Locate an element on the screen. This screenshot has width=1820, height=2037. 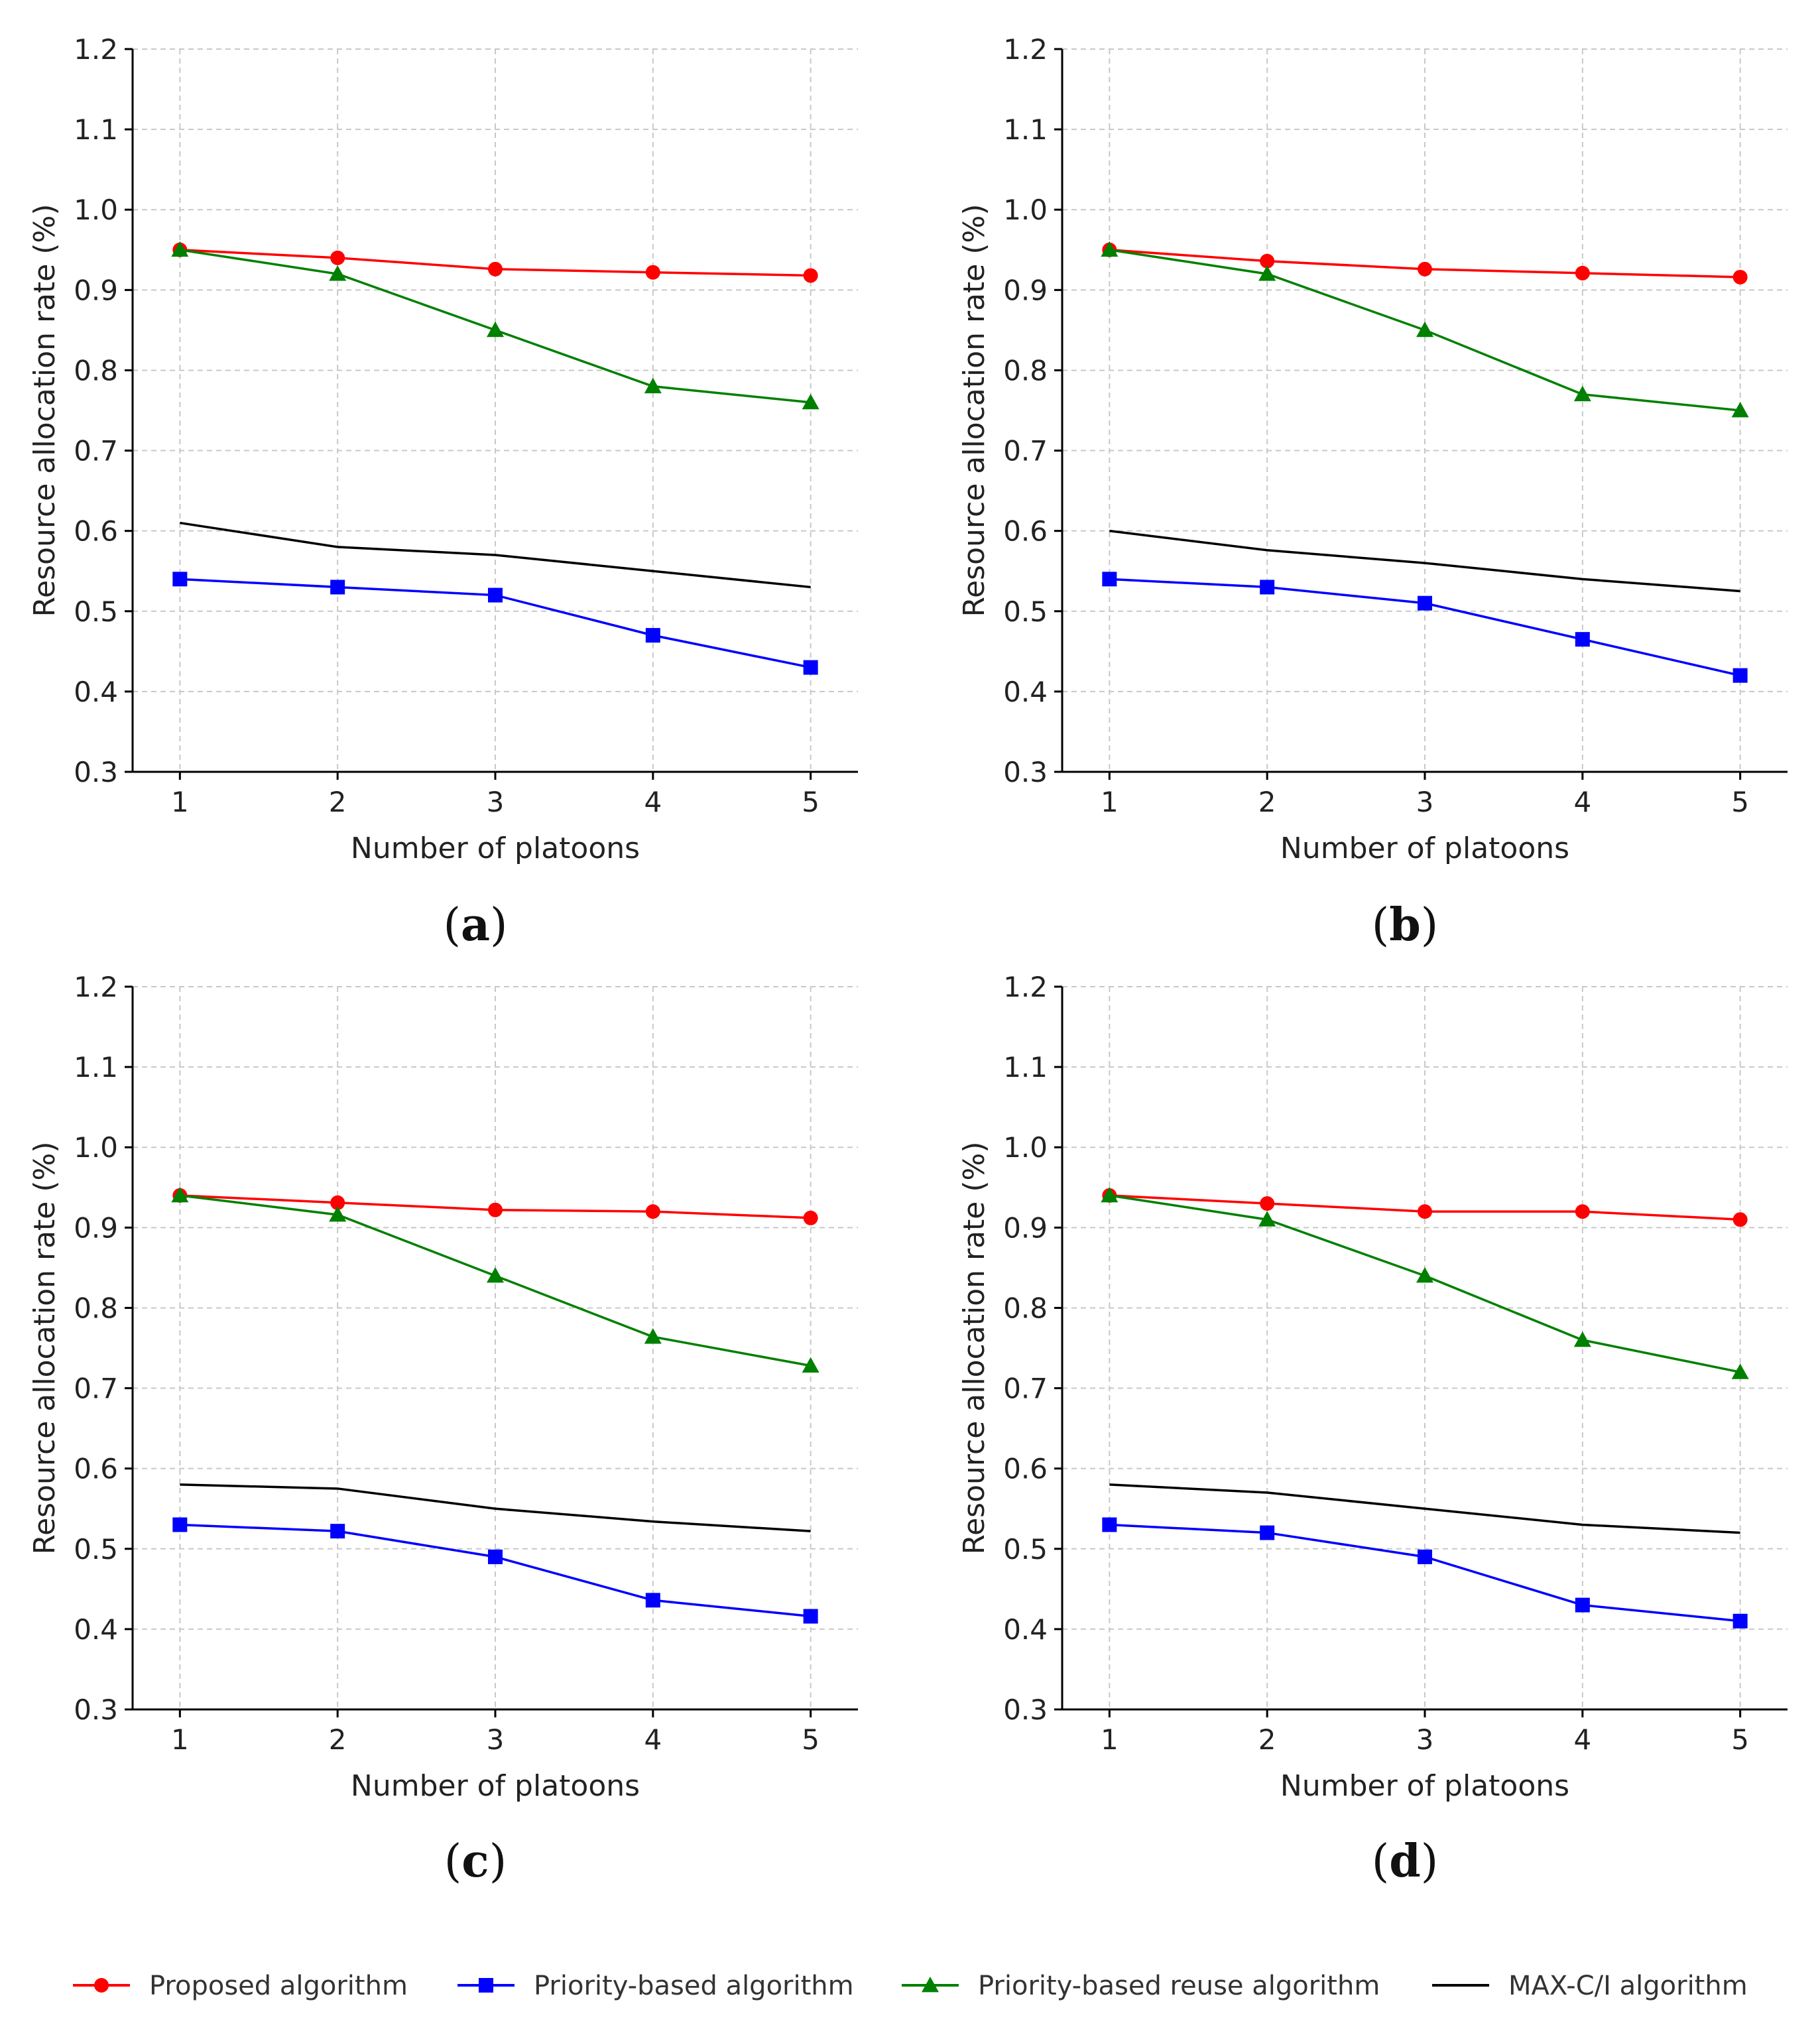
panel-label-c: (c) is located at coordinates (475, 1861).